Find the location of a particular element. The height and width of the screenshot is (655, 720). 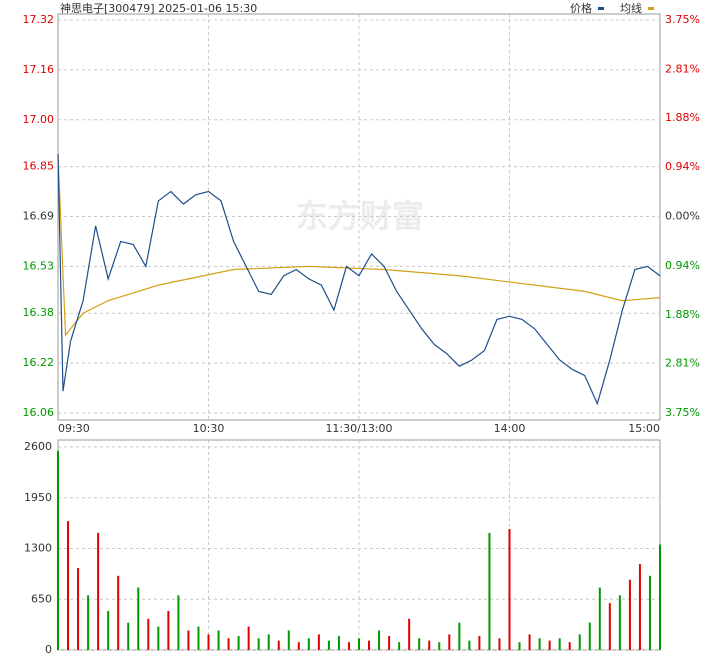

y-tick-label: 1950 is located at coordinates (38, 497).